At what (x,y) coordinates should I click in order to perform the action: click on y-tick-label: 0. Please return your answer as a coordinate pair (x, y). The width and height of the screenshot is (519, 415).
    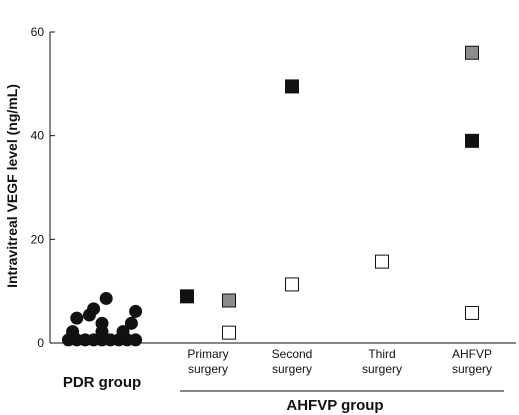
    Looking at the image, I should click on (40, 343).